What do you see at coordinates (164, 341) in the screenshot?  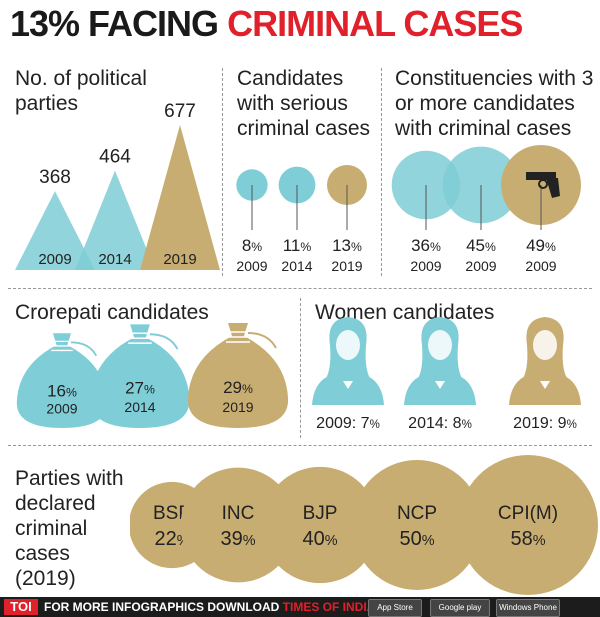 I see `bag-string-2014` at bounding box center [164, 341].